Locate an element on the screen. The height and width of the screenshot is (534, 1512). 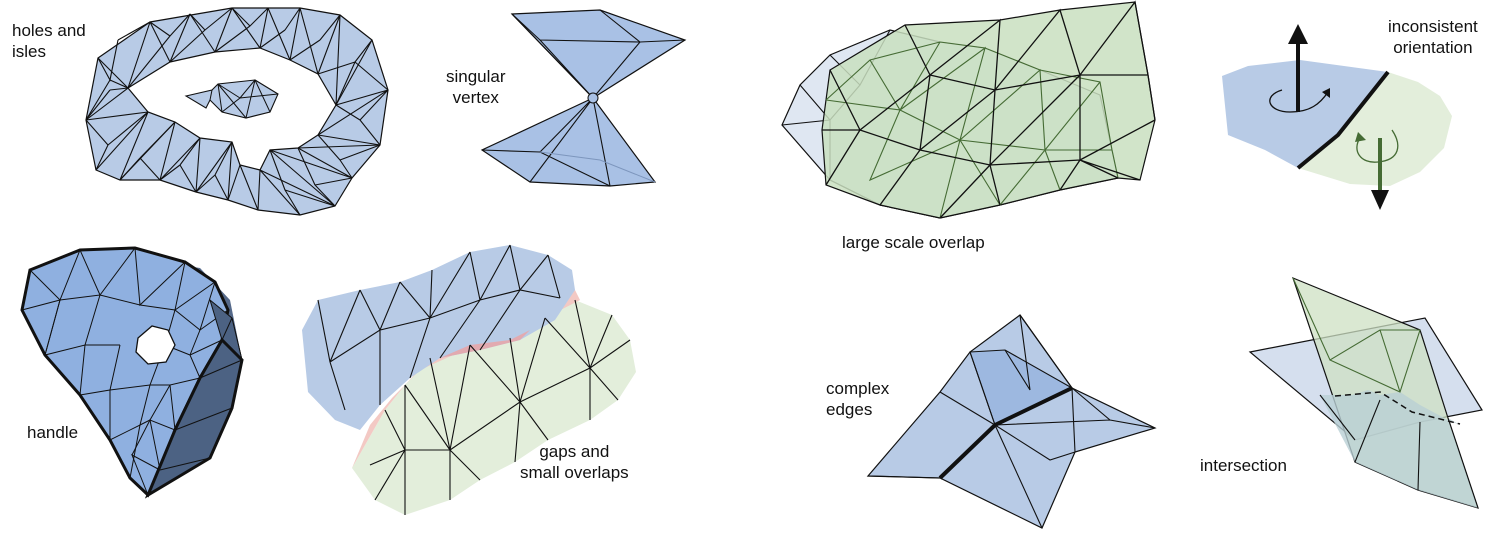
complex-edges-shape is located at coordinates (1011, 421).